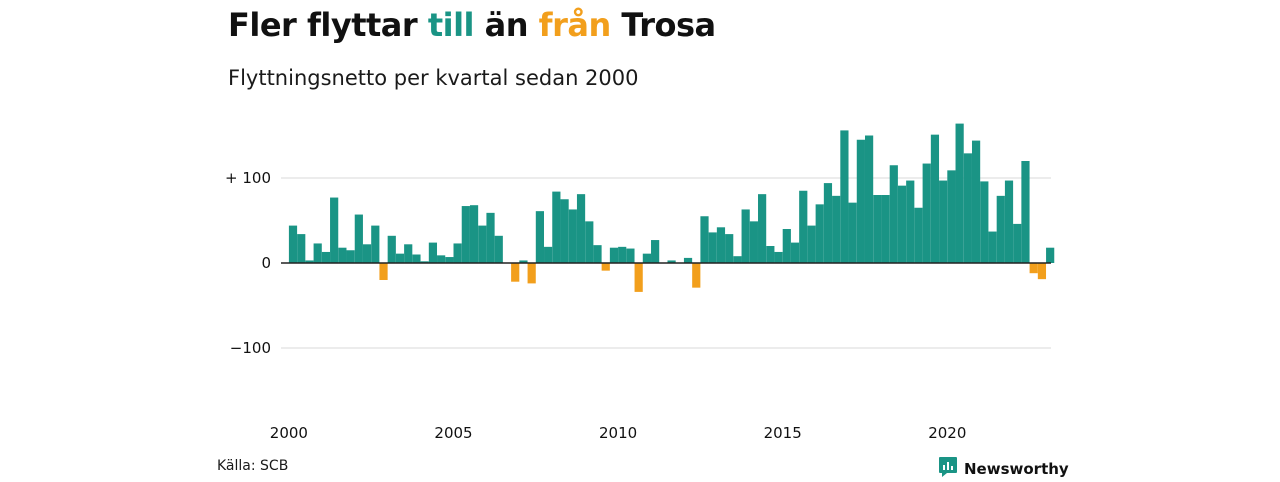 This screenshot has width=1280, height=482. What do you see at coordinates (783, 433) in the screenshot?
I see `x-tick-label: 2015` at bounding box center [783, 433].